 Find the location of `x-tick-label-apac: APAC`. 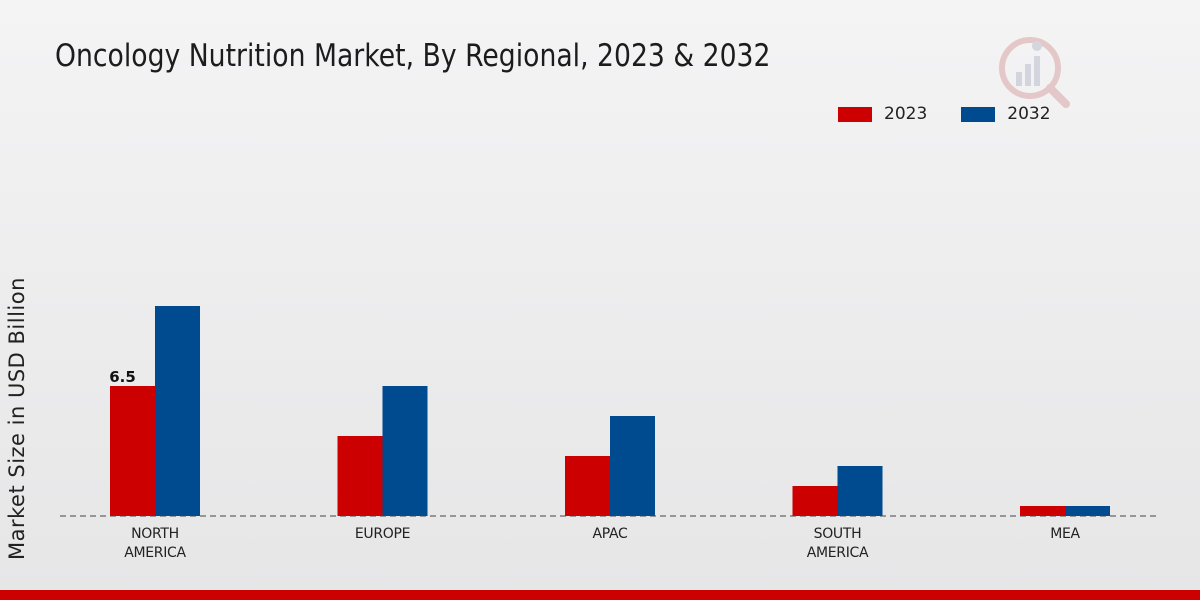

x-tick-label-apac: APAC is located at coordinates (610, 534).